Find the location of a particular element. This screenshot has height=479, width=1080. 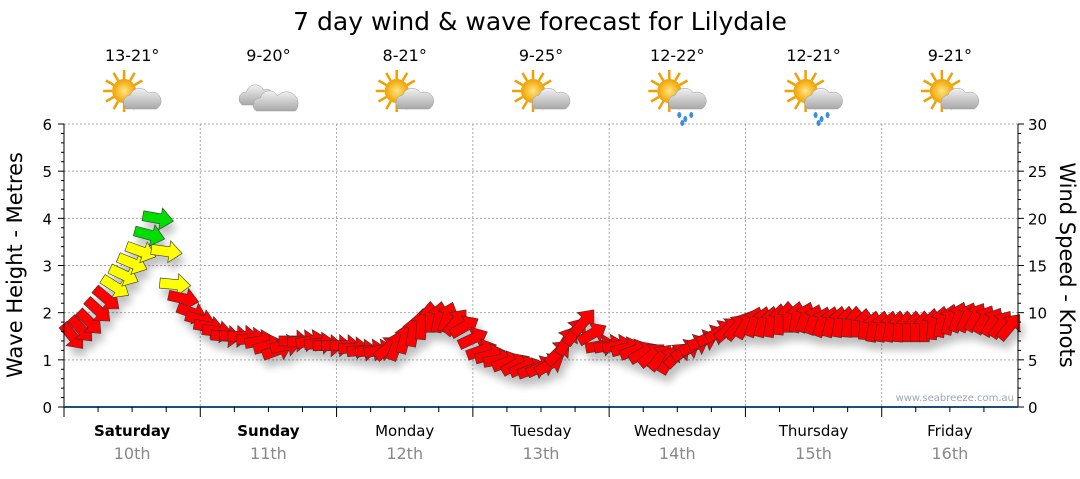

day-name-label: Wednesday is located at coordinates (677, 431).